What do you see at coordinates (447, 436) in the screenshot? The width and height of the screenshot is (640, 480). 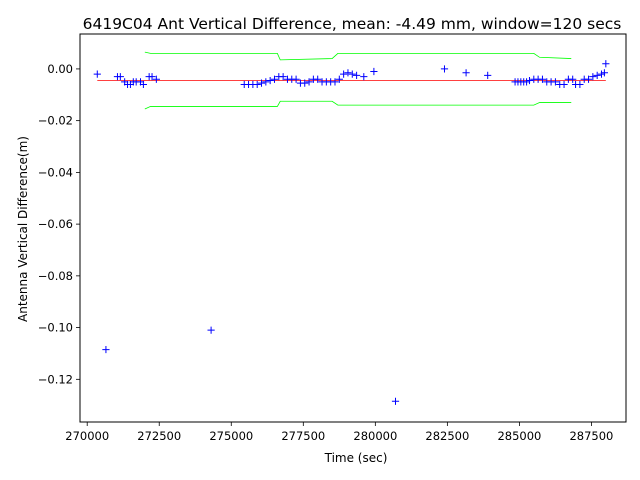 I see `x-tick-label: 282500` at bounding box center [447, 436].